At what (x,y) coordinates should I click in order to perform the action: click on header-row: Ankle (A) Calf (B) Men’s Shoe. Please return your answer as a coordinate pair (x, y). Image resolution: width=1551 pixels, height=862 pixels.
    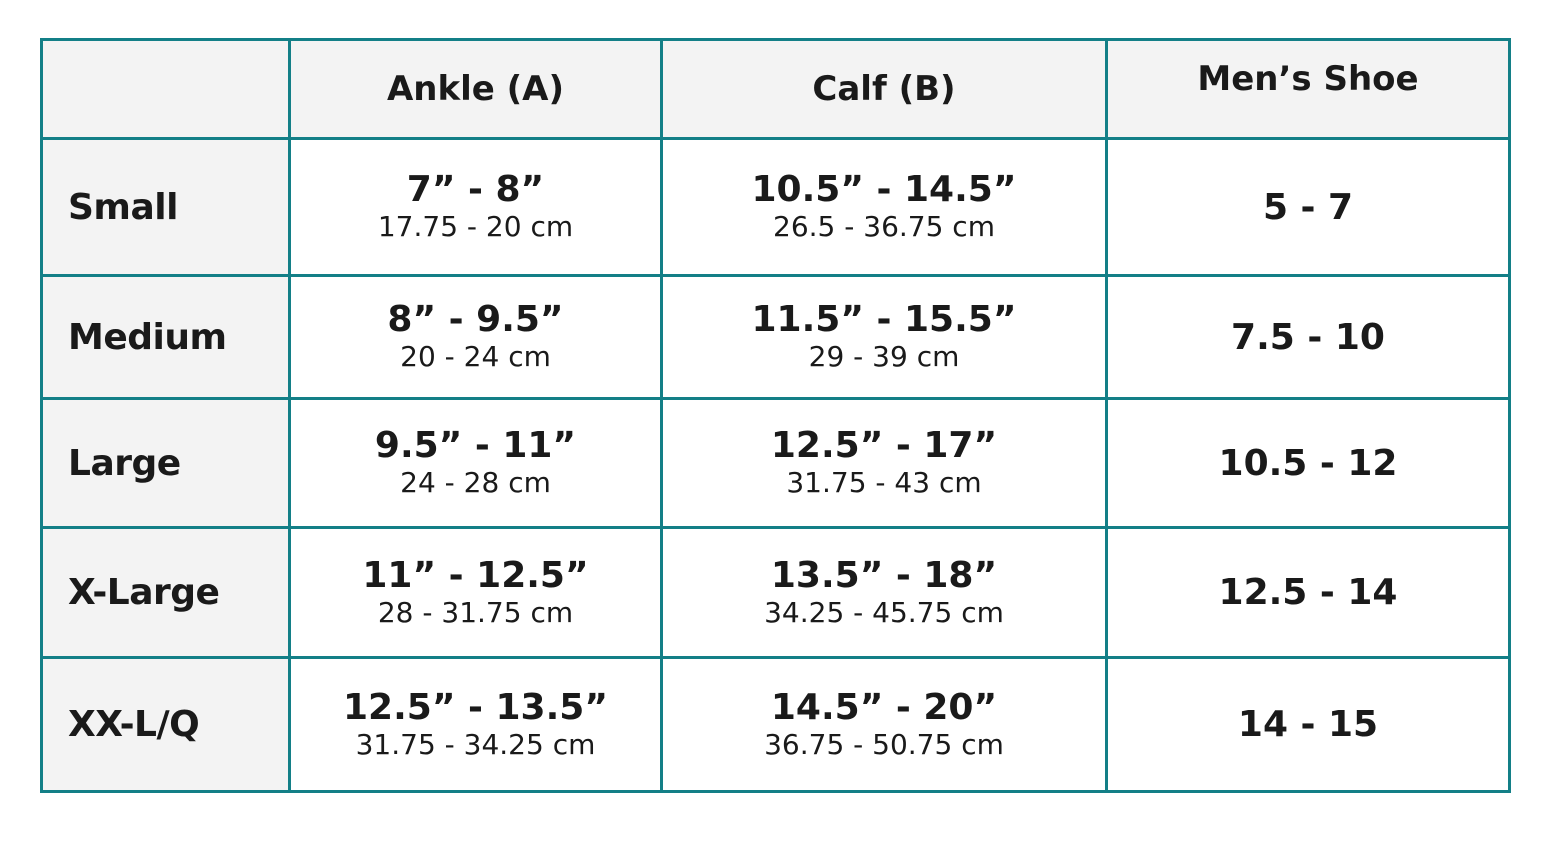
    Looking at the image, I should click on (775, 89).